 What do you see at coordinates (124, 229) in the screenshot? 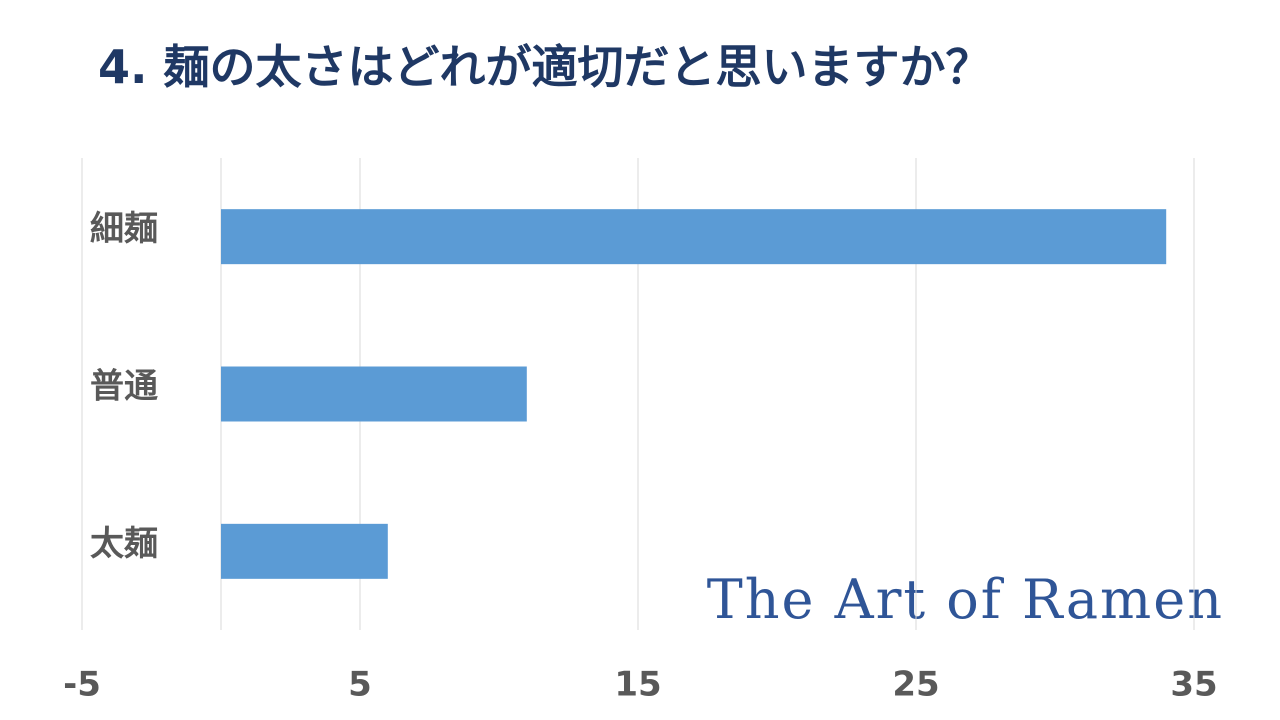
I see `y-tick-label: 細麺` at bounding box center [124, 229].